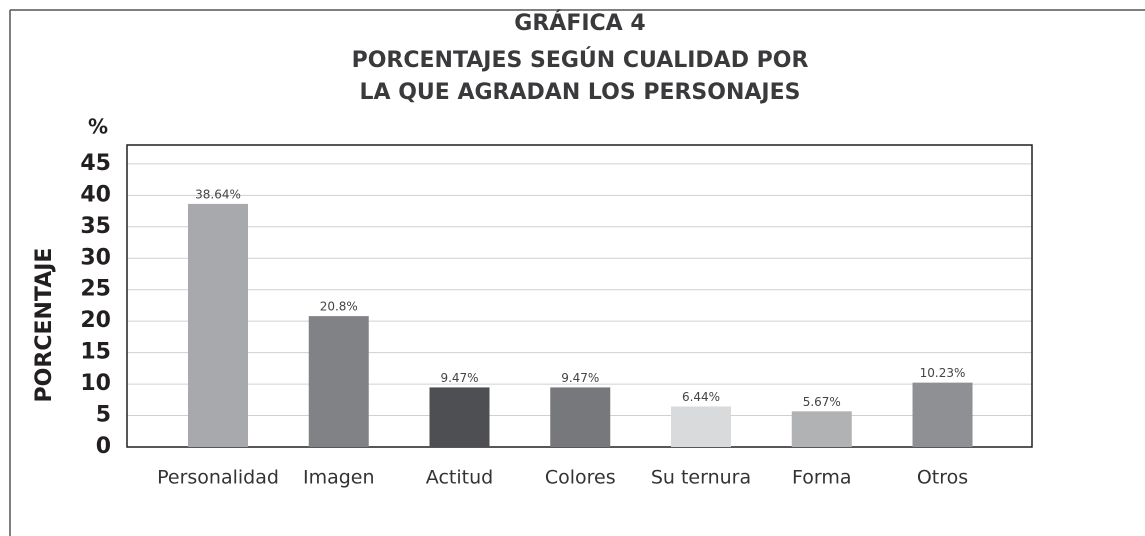  What do you see at coordinates (701, 478) in the screenshot?
I see `x-tick-label: Su ternura` at bounding box center [701, 478].